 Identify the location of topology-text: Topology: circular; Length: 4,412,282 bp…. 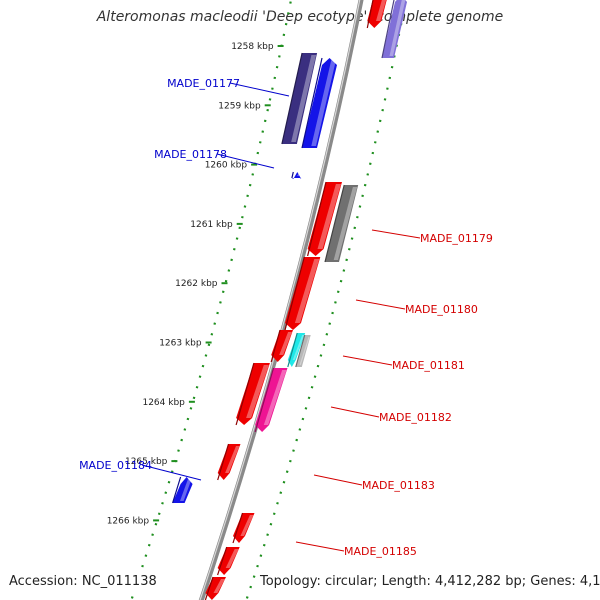
(429, 581).